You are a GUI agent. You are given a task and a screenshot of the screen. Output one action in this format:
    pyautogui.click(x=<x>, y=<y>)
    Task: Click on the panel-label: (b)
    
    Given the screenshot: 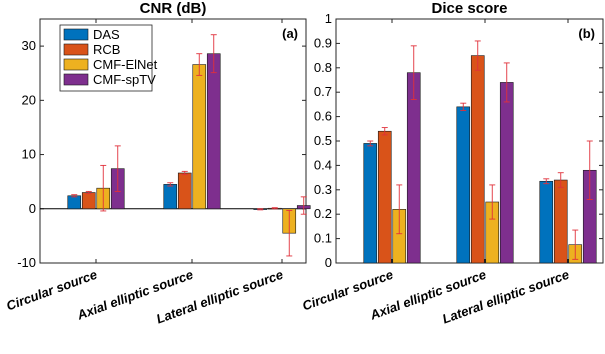 What is the action you would take?
    pyautogui.click(x=586, y=33)
    